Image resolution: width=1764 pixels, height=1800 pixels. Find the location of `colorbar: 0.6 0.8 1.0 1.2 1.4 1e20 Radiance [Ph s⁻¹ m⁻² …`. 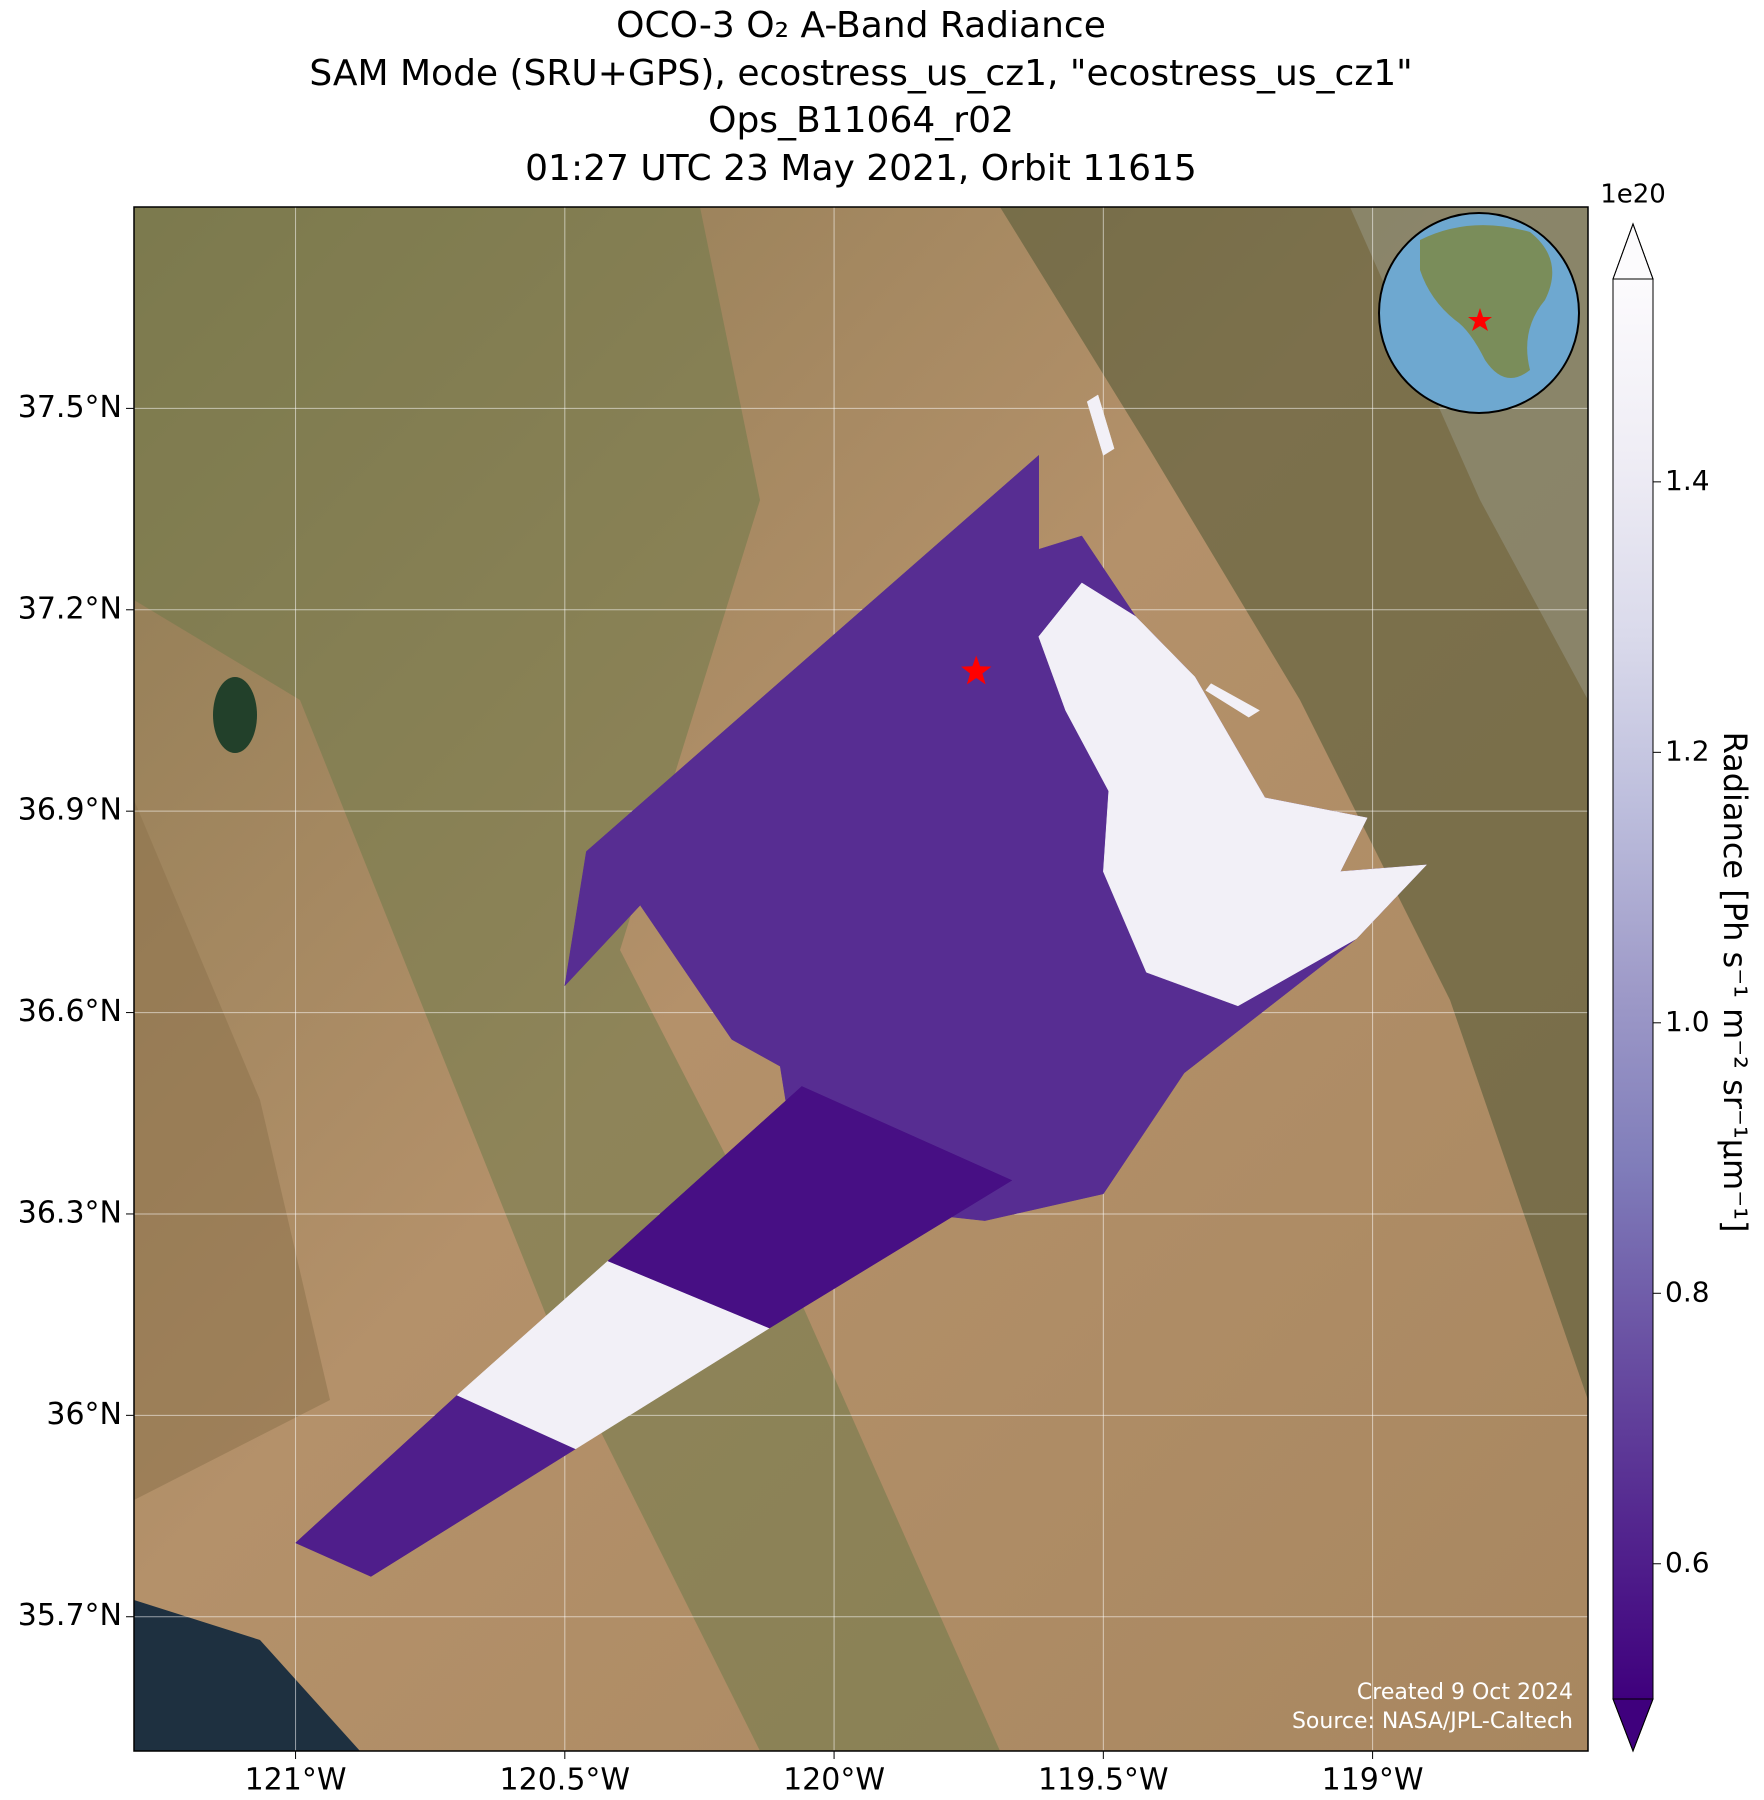

colorbar: 0.6 0.8 1.0 1.2 1.4 1e20 Radiance [Ph s⁻¹ m⁻² … is located at coordinates (1677, 966).